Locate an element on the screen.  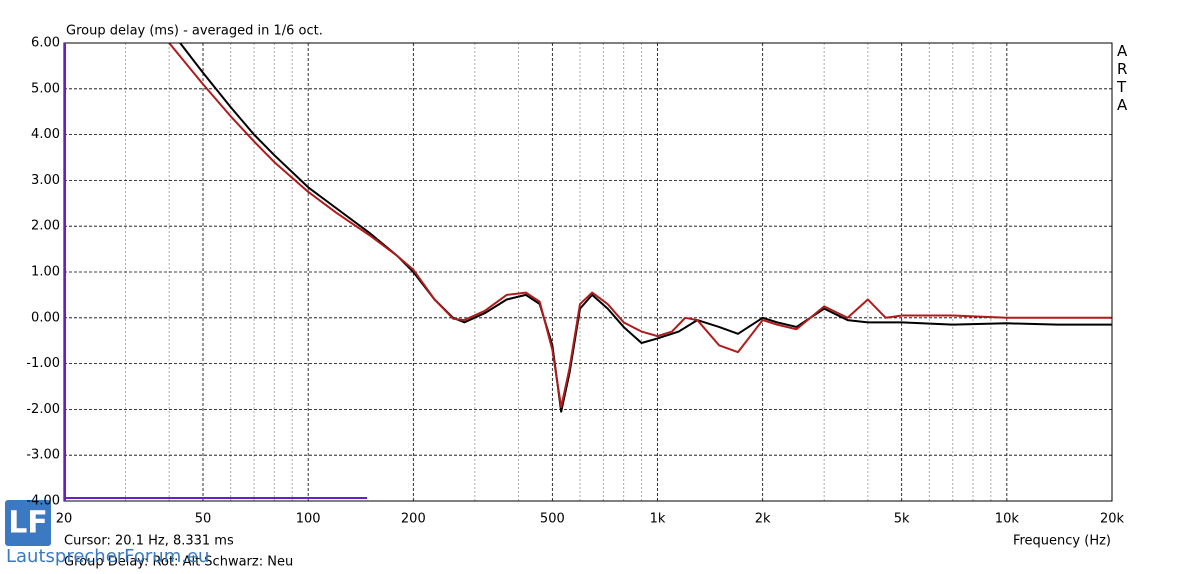
y-tick-label: -1.00 is located at coordinates (43, 363).